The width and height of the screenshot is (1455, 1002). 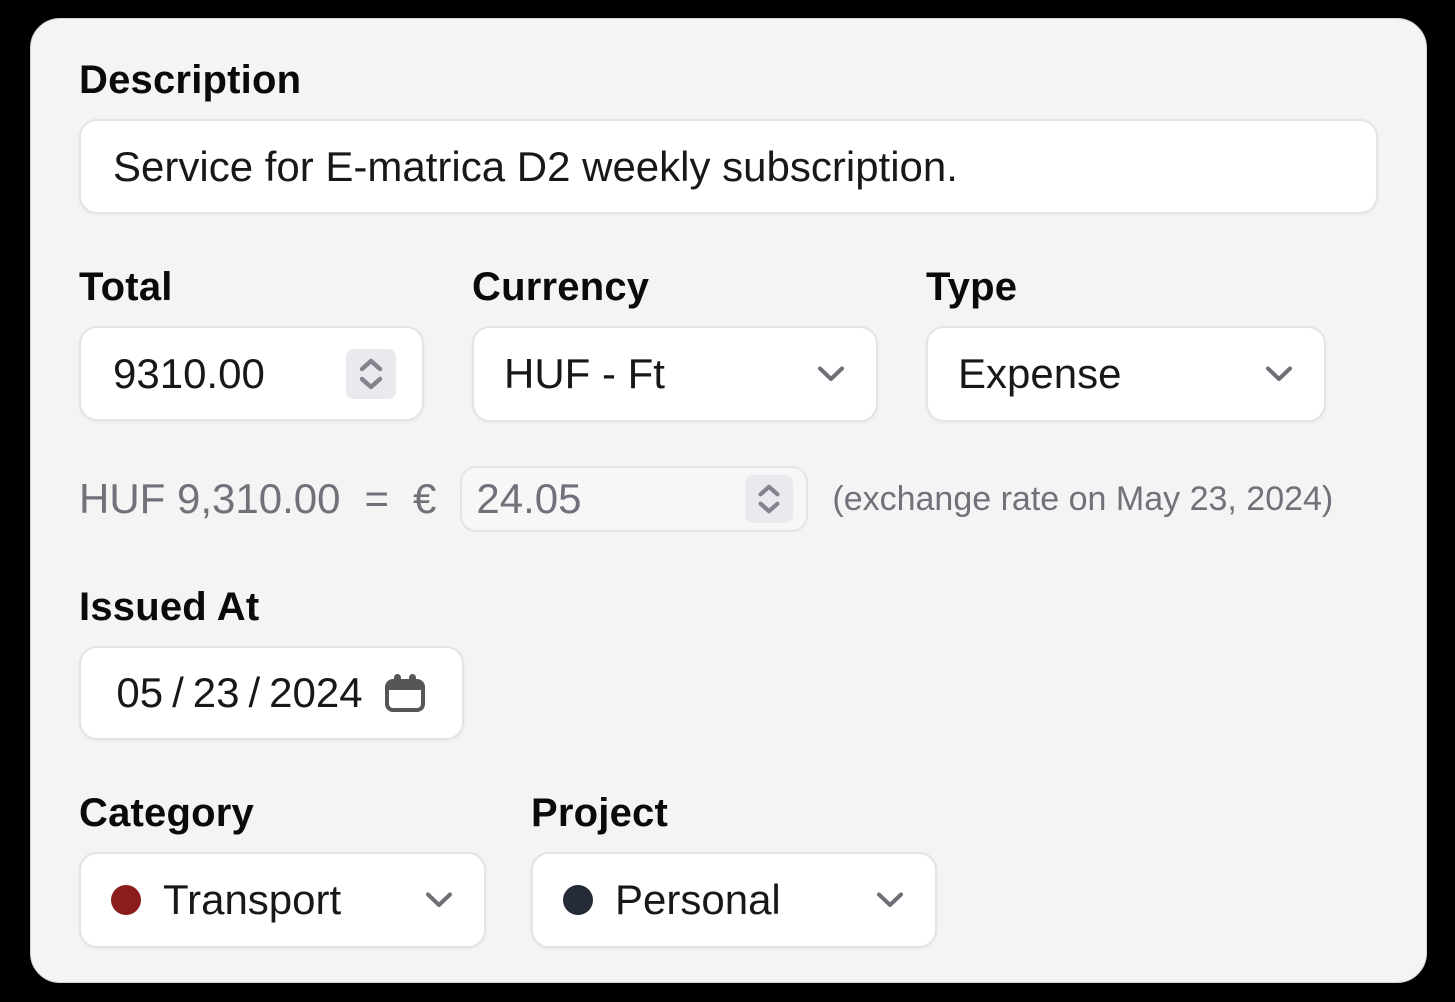 I want to click on total-value: 9310.00, so click(x=189, y=373).